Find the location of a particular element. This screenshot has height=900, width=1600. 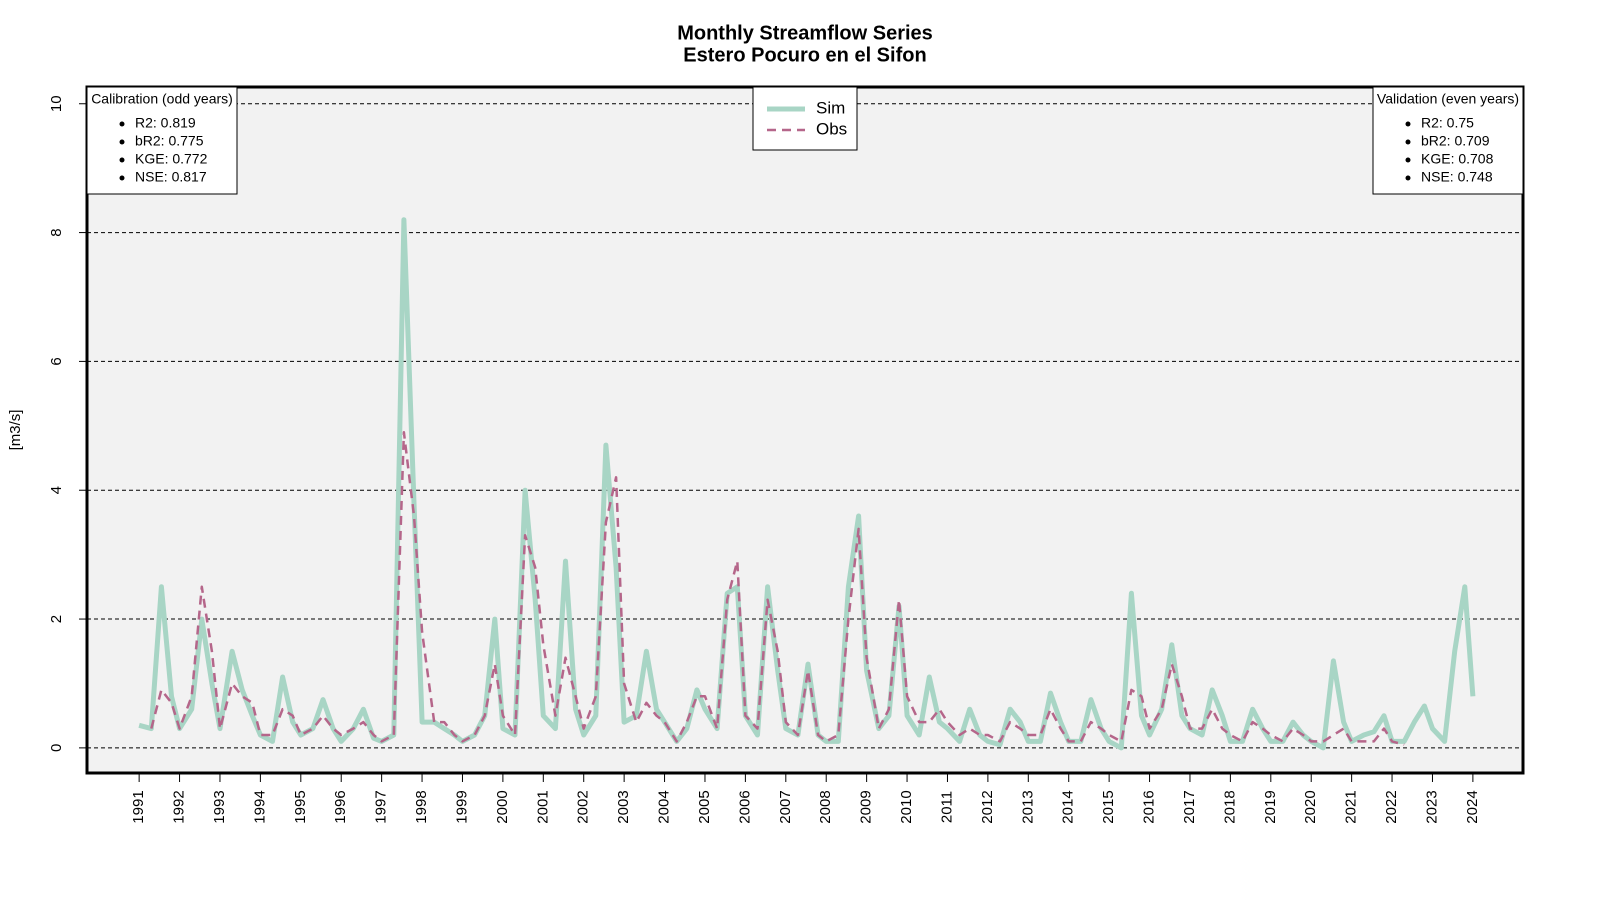

y-tick-label: 4 is located at coordinates (56, 490).